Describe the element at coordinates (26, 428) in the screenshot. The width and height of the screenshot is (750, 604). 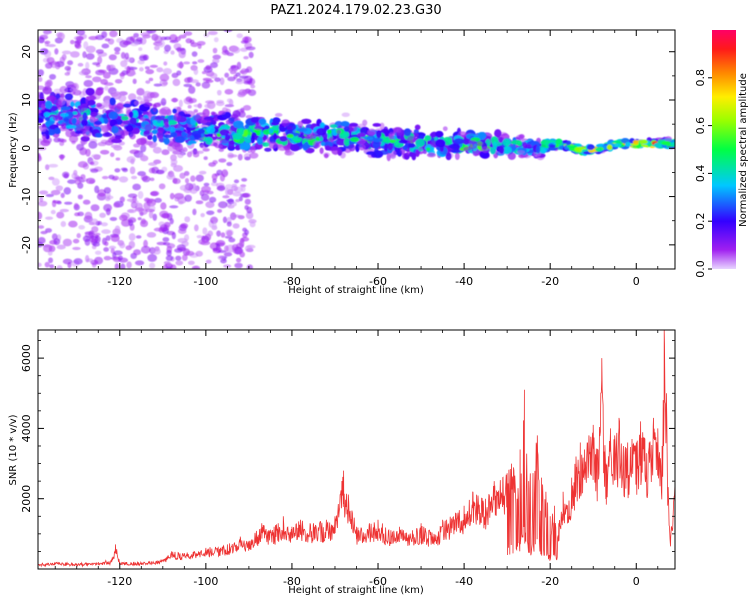
I see `snr-y-tick-label: 4000` at that location.